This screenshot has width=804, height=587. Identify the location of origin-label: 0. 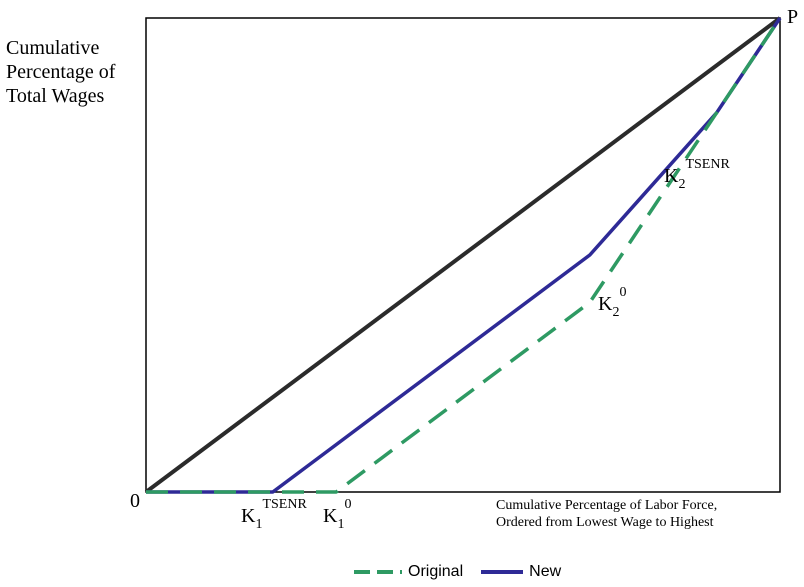
(135, 501).